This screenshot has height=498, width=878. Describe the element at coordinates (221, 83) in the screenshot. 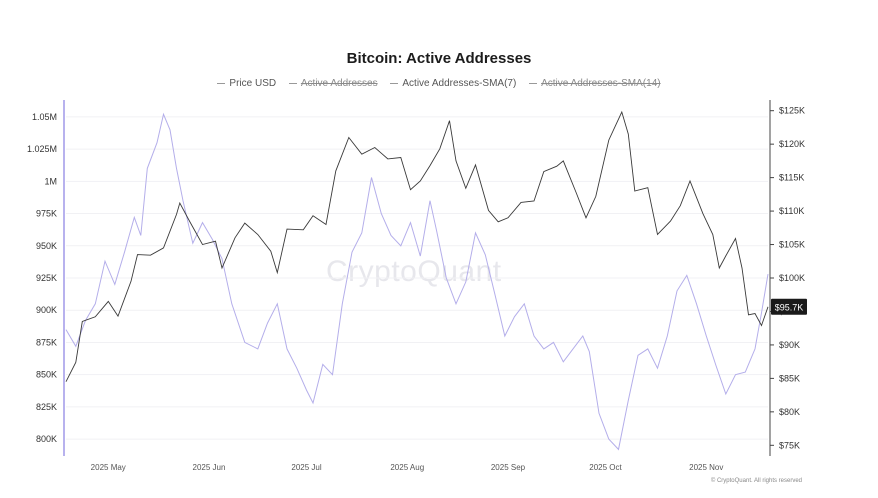

I see `legend-swatch-price` at that location.